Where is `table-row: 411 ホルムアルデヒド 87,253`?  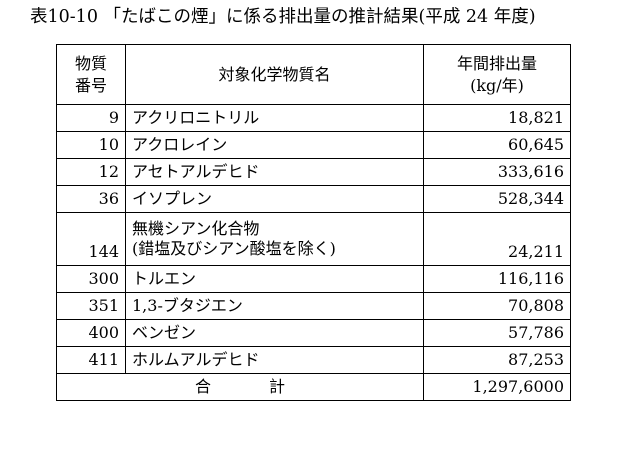 table-row: 411 ホルムアルデヒド 87,253 is located at coordinates (313, 360).